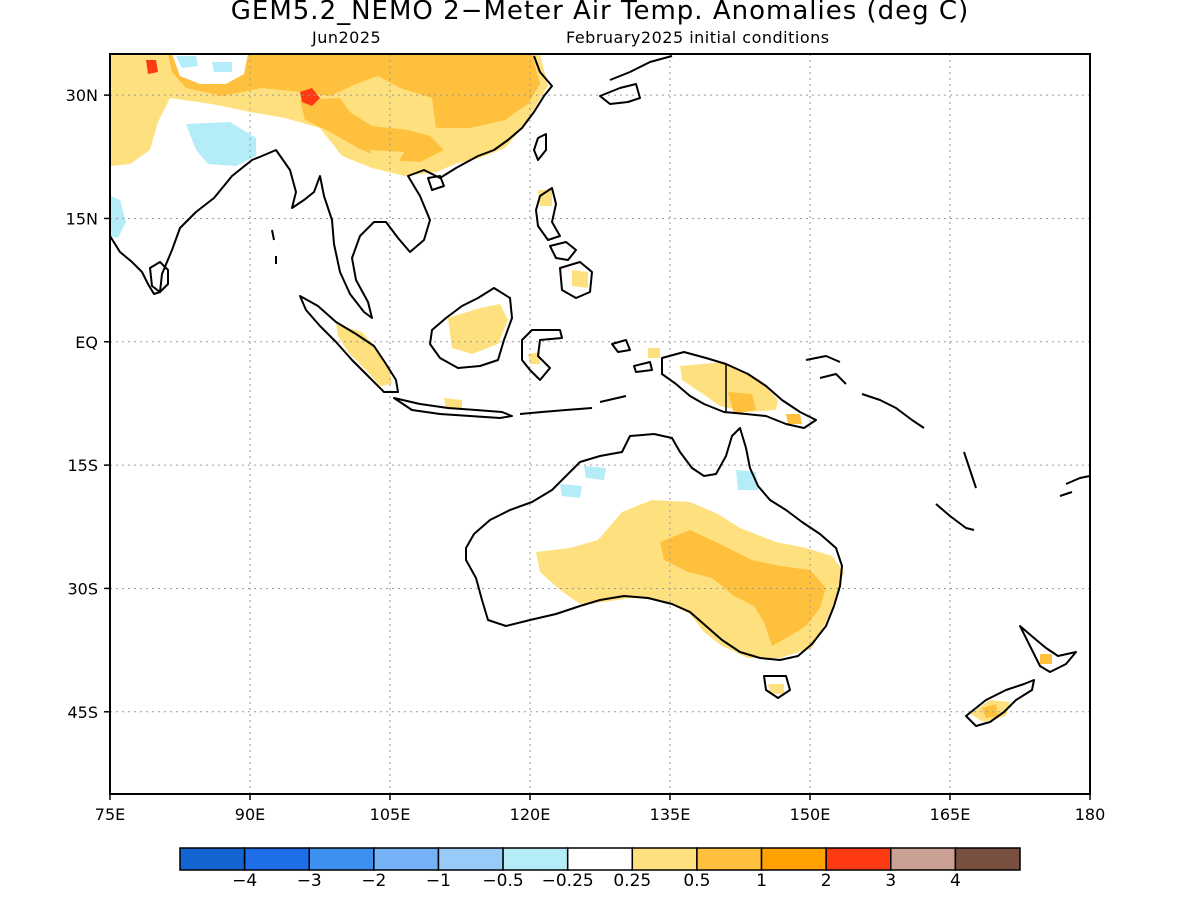 The image size is (1200, 900). Describe the element at coordinates (86, 342) in the screenshot. I see `lat-tick-label-2: EQ` at that location.